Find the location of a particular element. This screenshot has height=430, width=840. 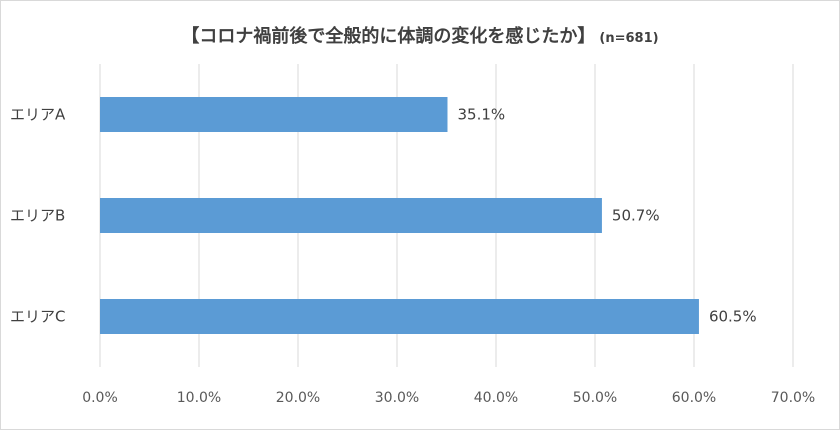

x-tick-labels: 0.0% 10.0% 20.0% 30.0% 40.0% 50.0% 60.0% 70.0% is located at coordinates (448, 398).